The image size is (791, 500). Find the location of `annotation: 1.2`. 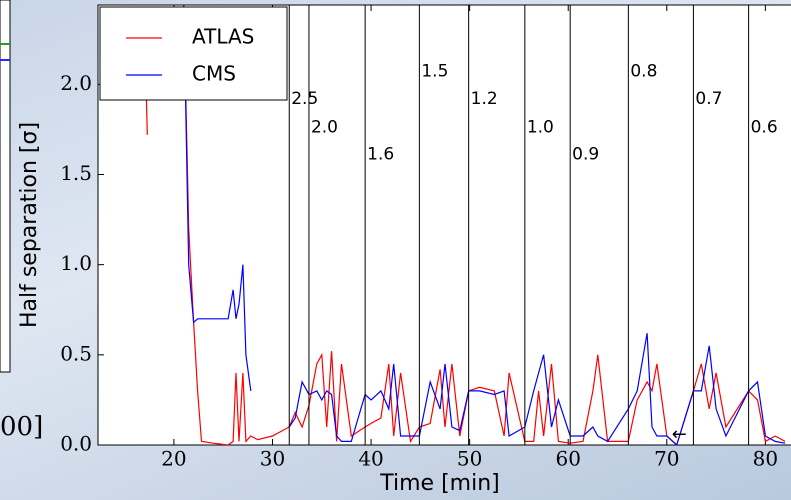

annotation: 1.2 is located at coordinates (484, 99).